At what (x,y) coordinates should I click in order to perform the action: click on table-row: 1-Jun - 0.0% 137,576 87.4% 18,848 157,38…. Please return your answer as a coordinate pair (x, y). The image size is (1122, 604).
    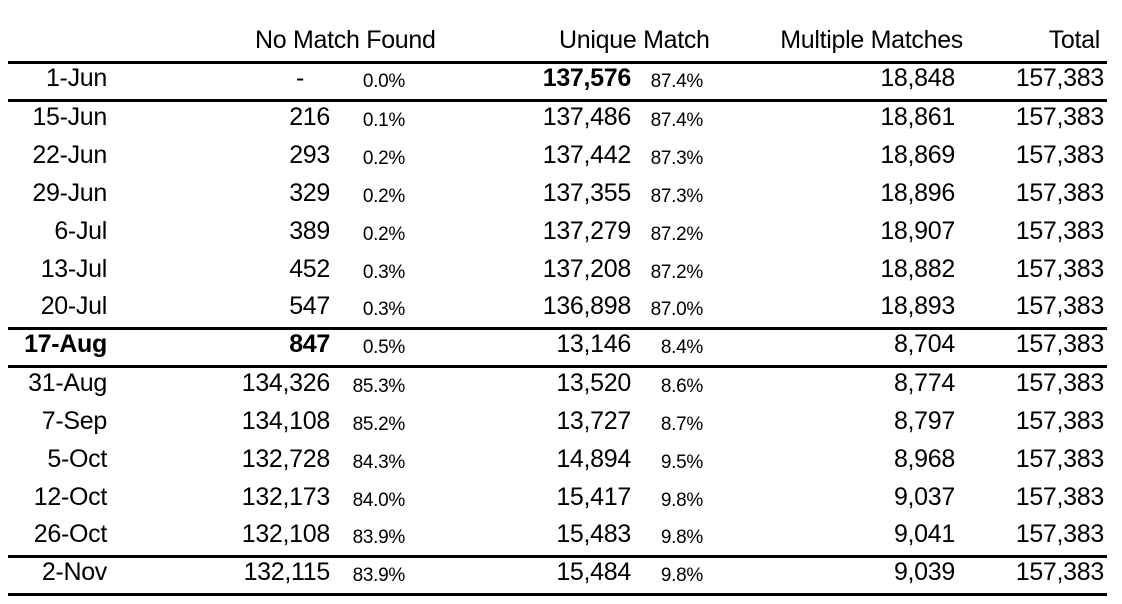
    Looking at the image, I should click on (557, 82).